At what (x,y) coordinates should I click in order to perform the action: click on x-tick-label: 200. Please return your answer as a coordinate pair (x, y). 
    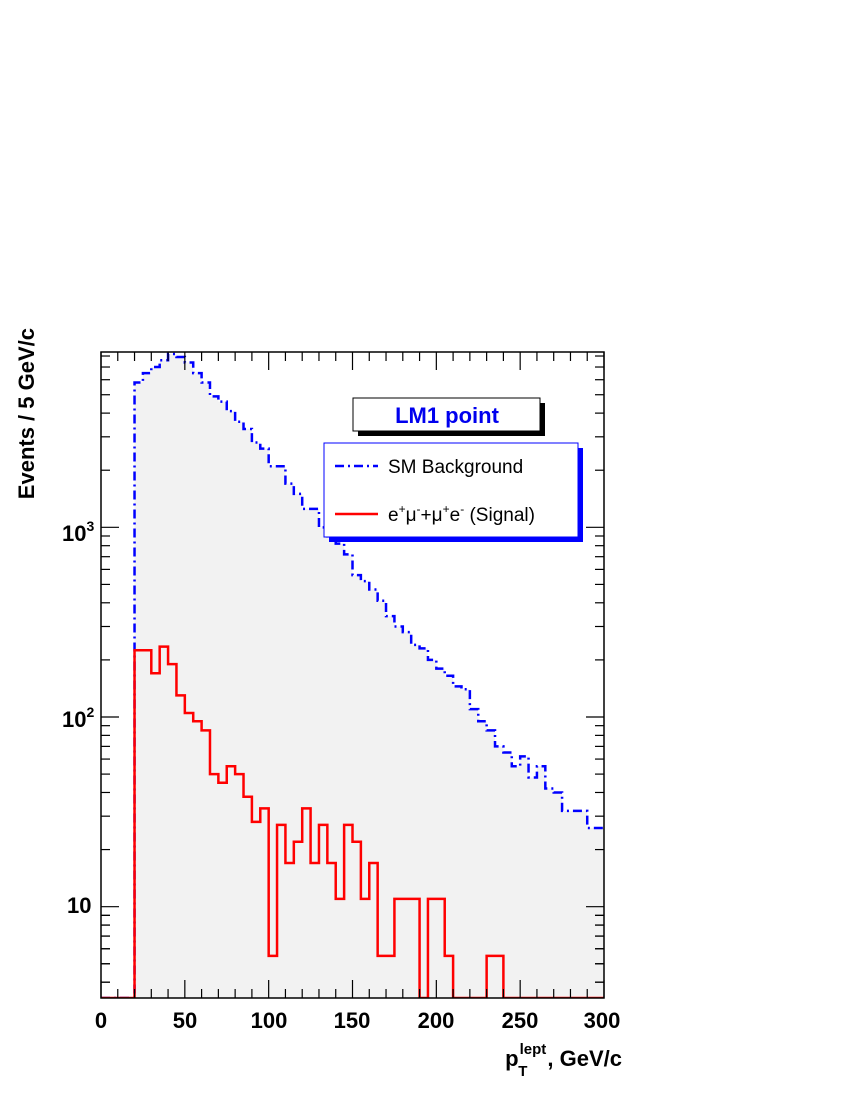
    Looking at the image, I should click on (436, 1020).